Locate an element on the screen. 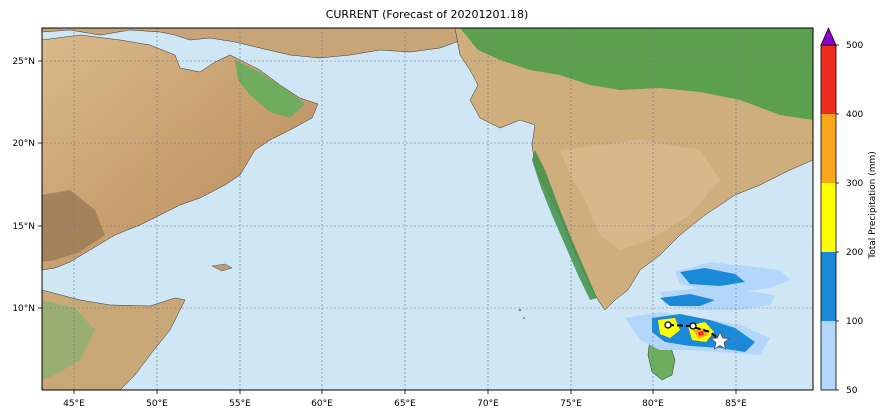 Image resolution: width=889 pixels, height=419 pixels. colorbar-tick-label: 400 is located at coordinates (854, 115).